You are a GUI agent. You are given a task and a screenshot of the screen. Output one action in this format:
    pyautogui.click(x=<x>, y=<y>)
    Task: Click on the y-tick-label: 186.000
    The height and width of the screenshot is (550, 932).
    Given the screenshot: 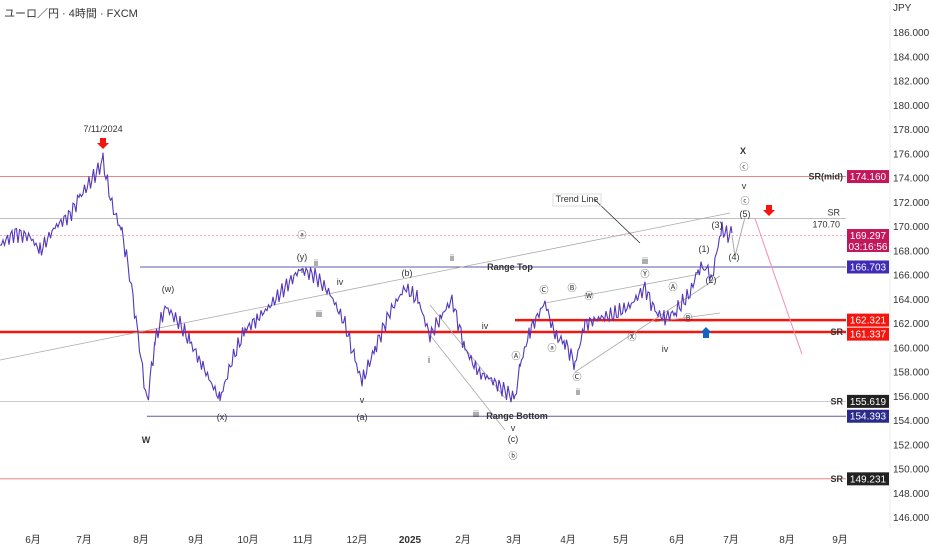 What is the action you would take?
    pyautogui.click(x=911, y=33)
    